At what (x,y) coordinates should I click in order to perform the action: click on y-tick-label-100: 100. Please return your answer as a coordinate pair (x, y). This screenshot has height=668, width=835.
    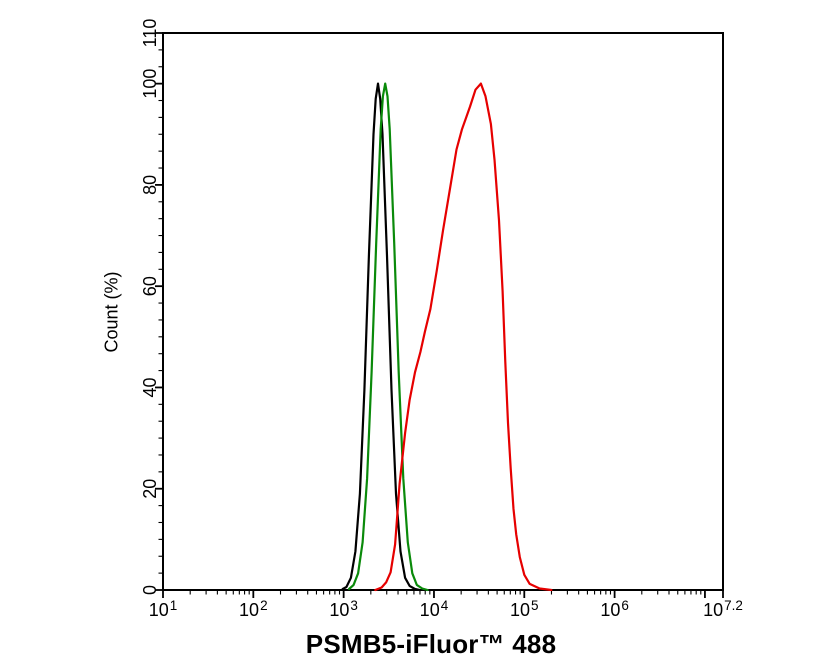
    Looking at the image, I should click on (150, 84).